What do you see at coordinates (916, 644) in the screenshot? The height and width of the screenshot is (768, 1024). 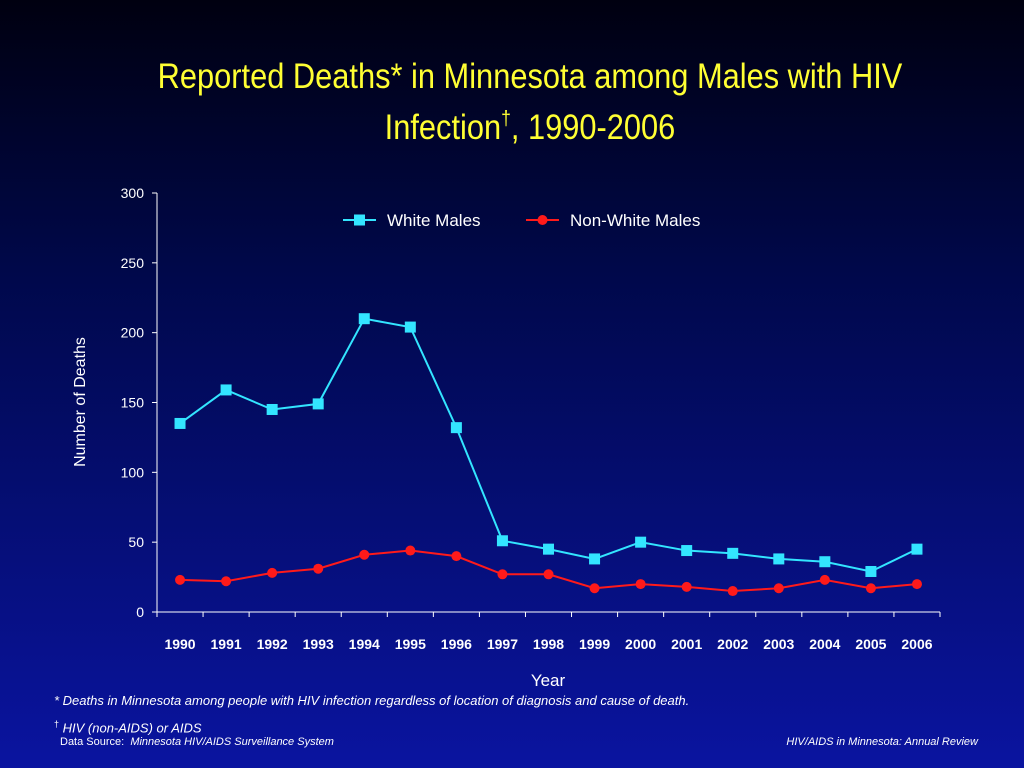 I see `x-tick-label: 2006` at bounding box center [916, 644].